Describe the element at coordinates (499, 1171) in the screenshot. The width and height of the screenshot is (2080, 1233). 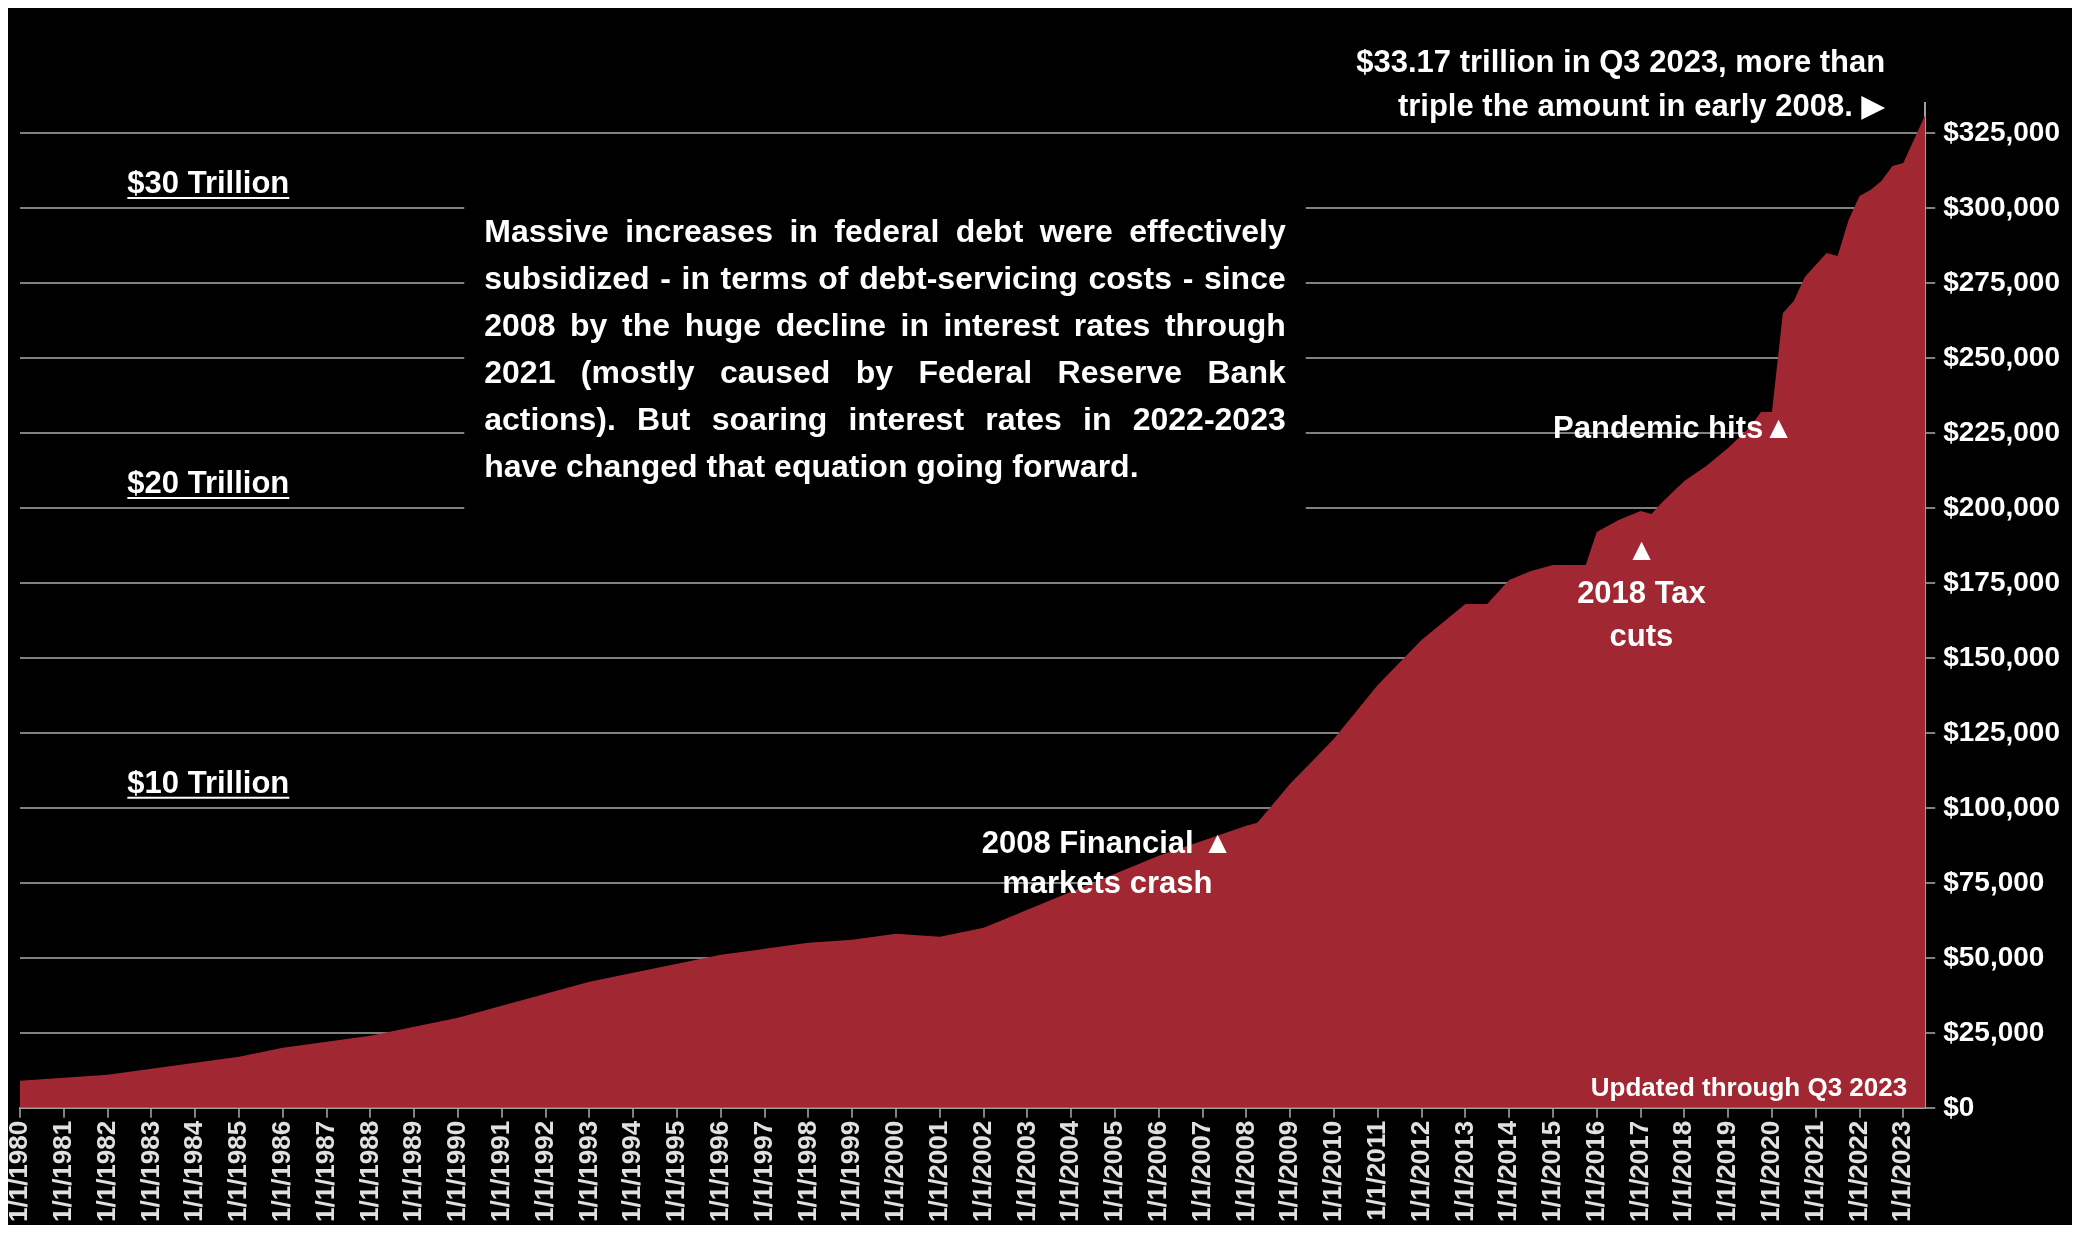
I see `x-tick-label: 1/1/1991` at that location.